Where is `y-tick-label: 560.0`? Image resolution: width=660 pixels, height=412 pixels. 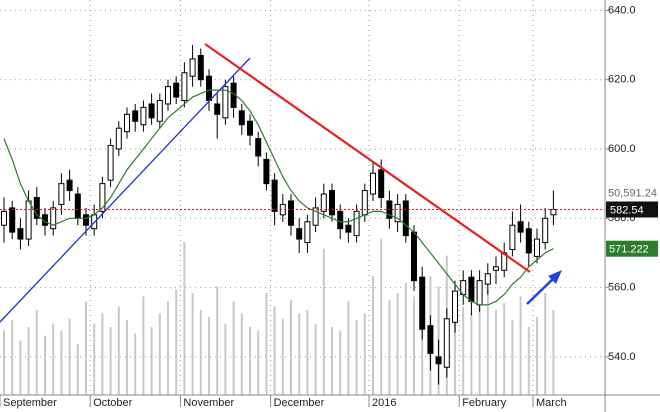 y-tick-label: 560.0 is located at coordinates (622, 287).